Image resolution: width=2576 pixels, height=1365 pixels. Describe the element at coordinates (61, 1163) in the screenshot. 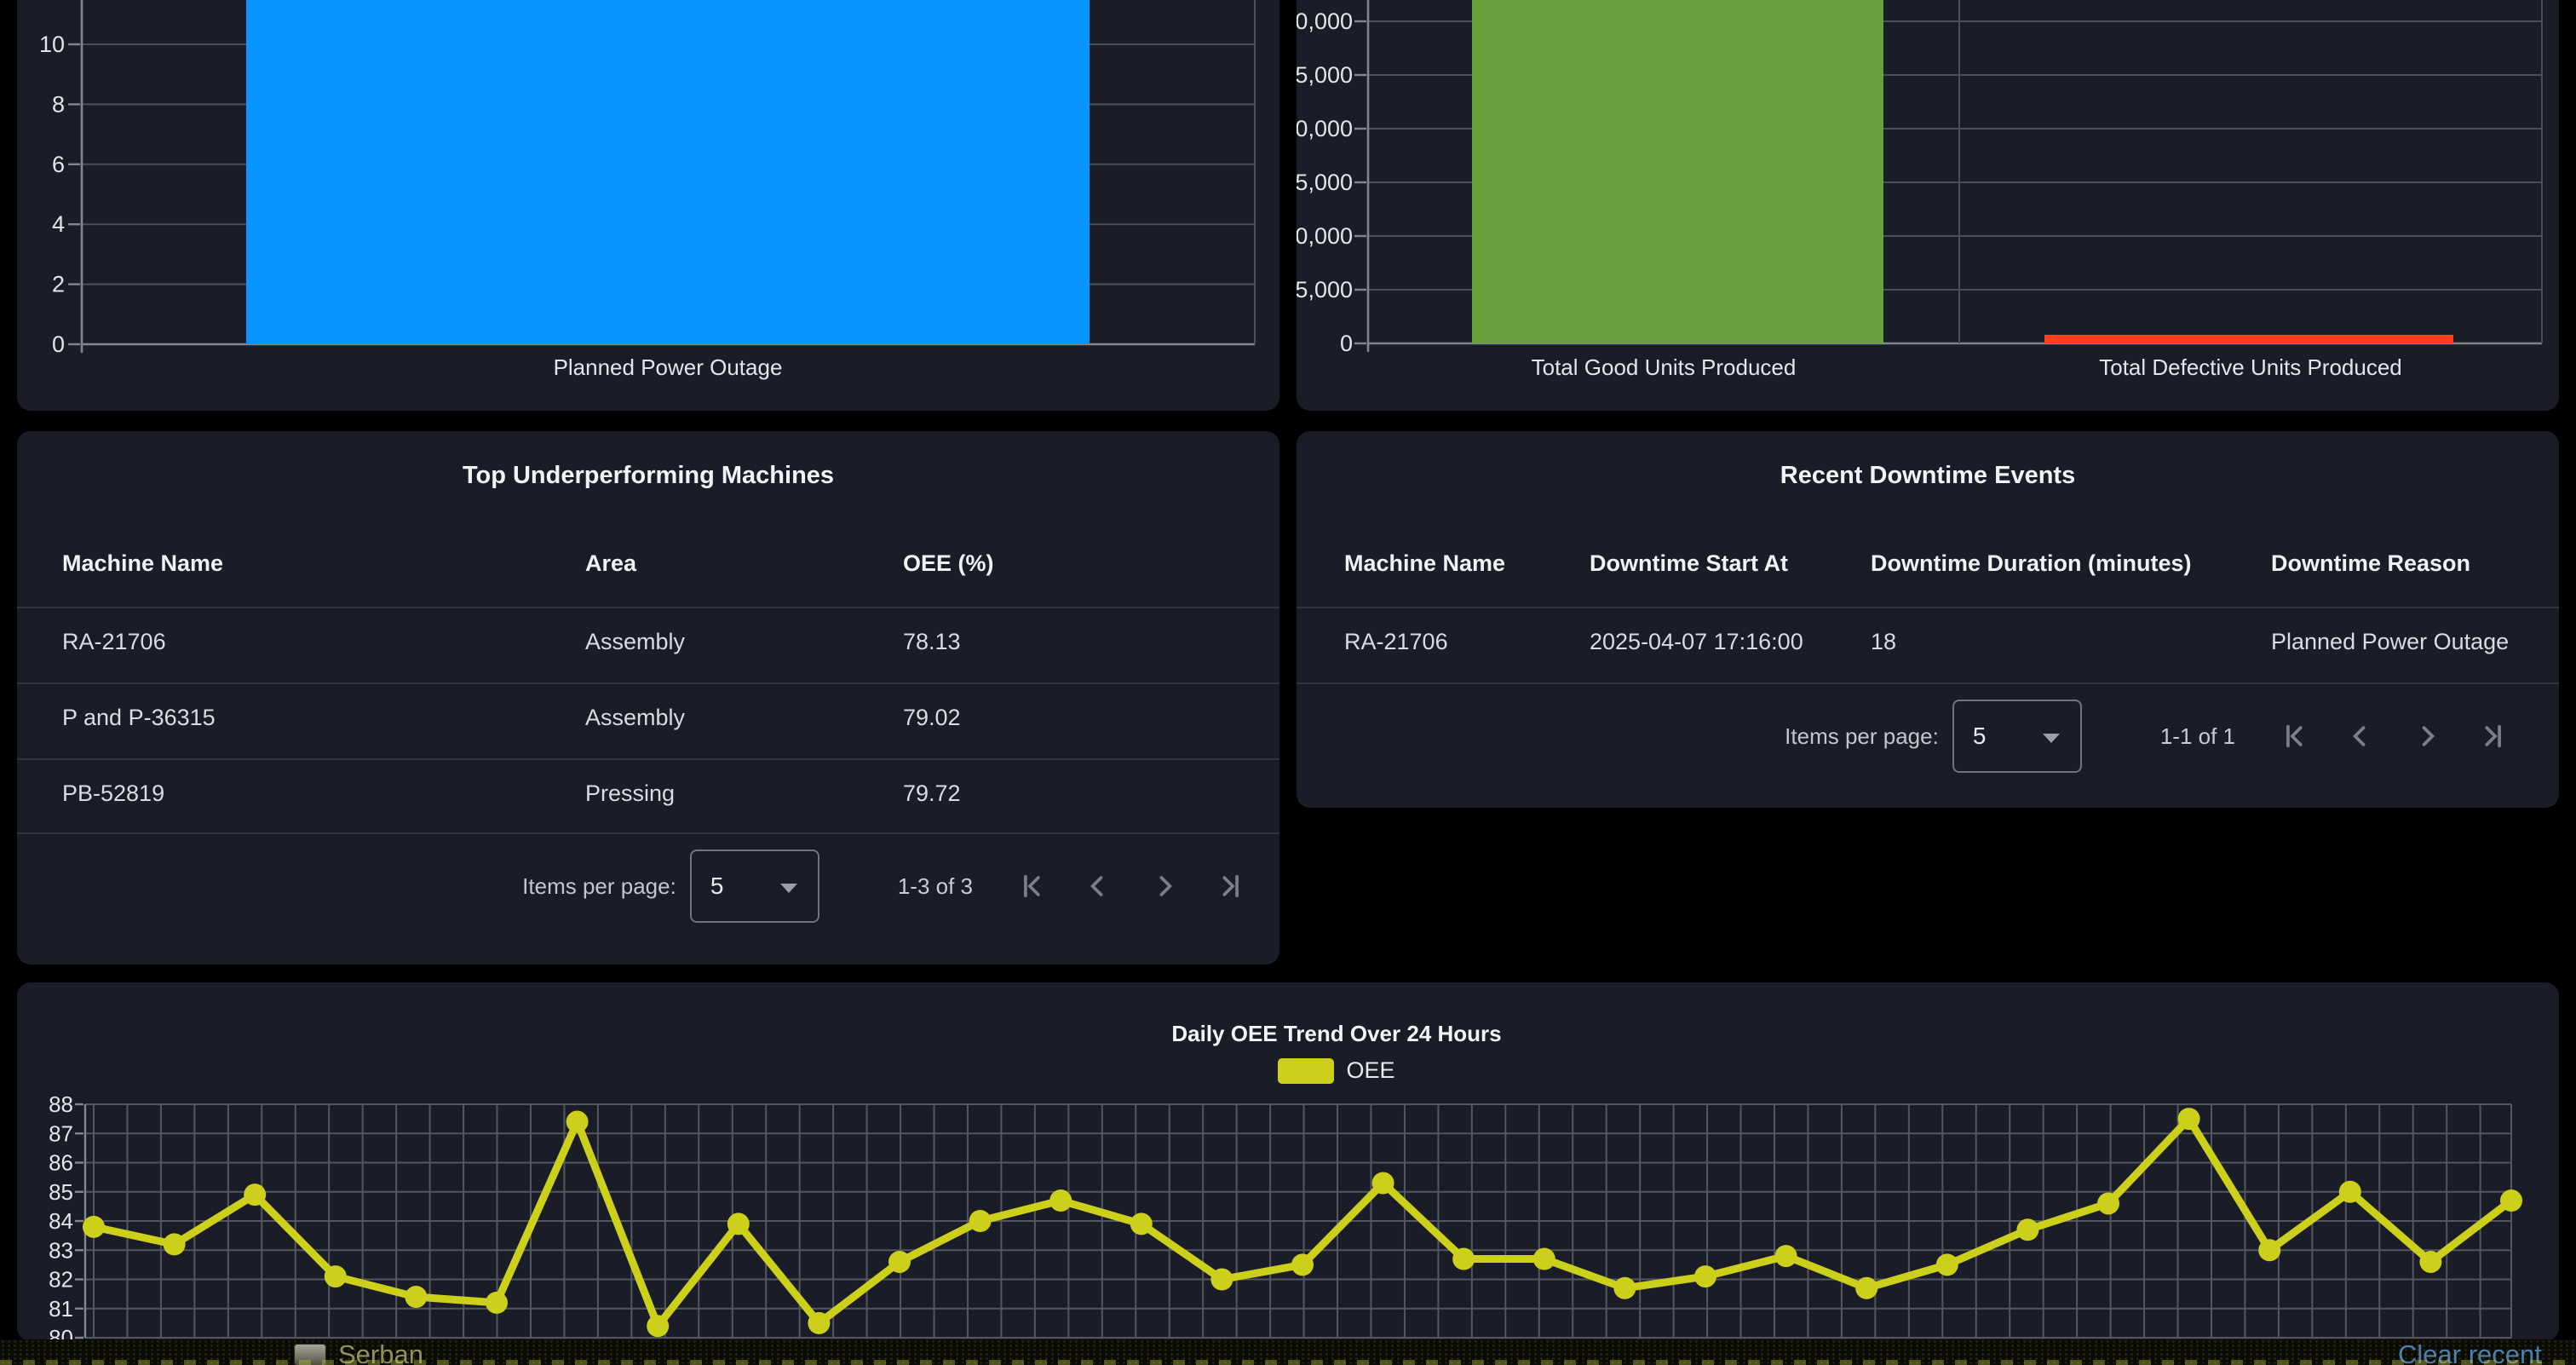

I see `svg-text: 86` at that location.